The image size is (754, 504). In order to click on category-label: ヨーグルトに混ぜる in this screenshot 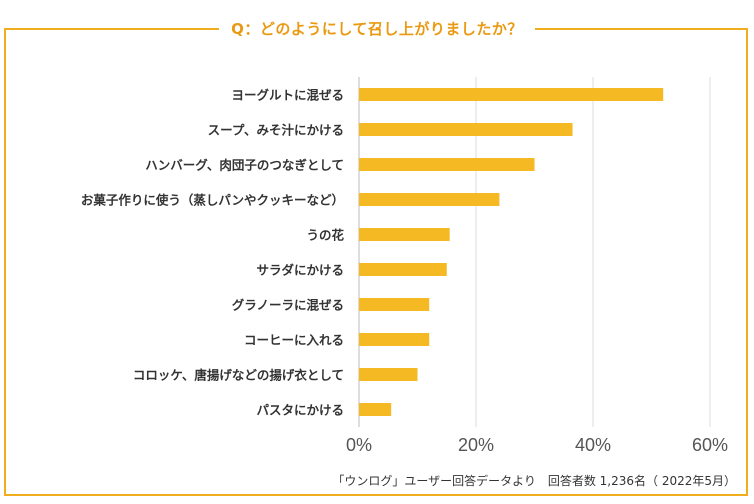, I will do `click(287, 95)`.